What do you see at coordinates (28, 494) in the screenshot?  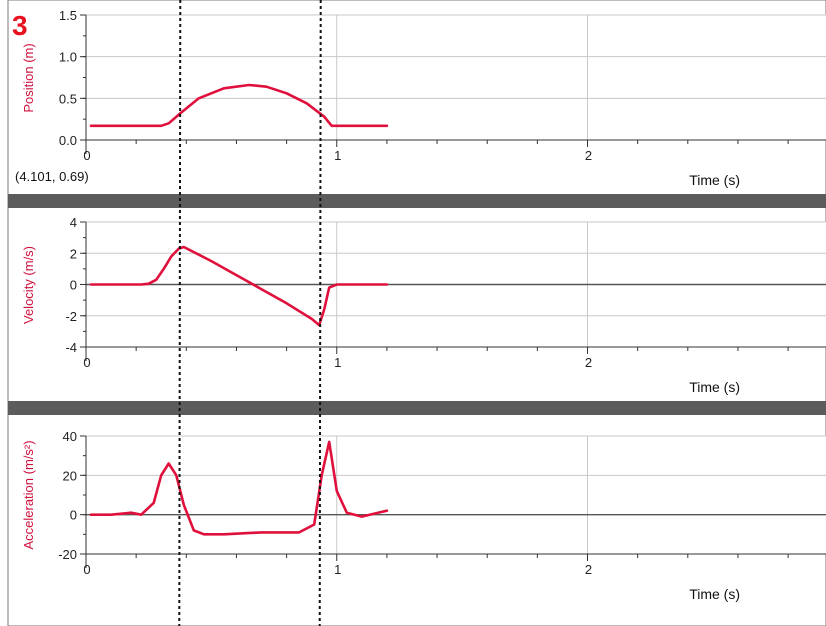 I see `panel-3-y-axis-label: Acceleration (m/s²)` at bounding box center [28, 494].